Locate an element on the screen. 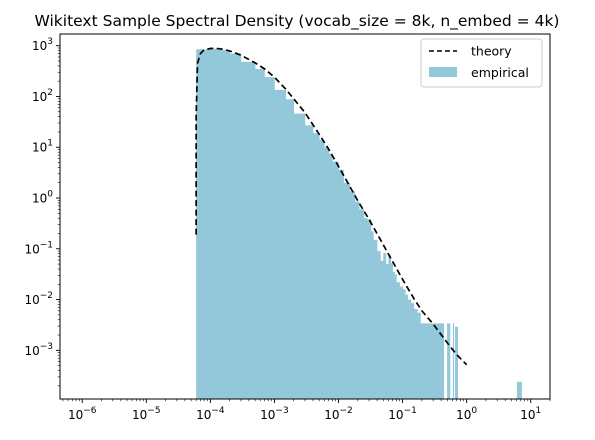 This screenshot has height=440, width=595. legend-empirical-label: empirical is located at coordinates (500, 72).